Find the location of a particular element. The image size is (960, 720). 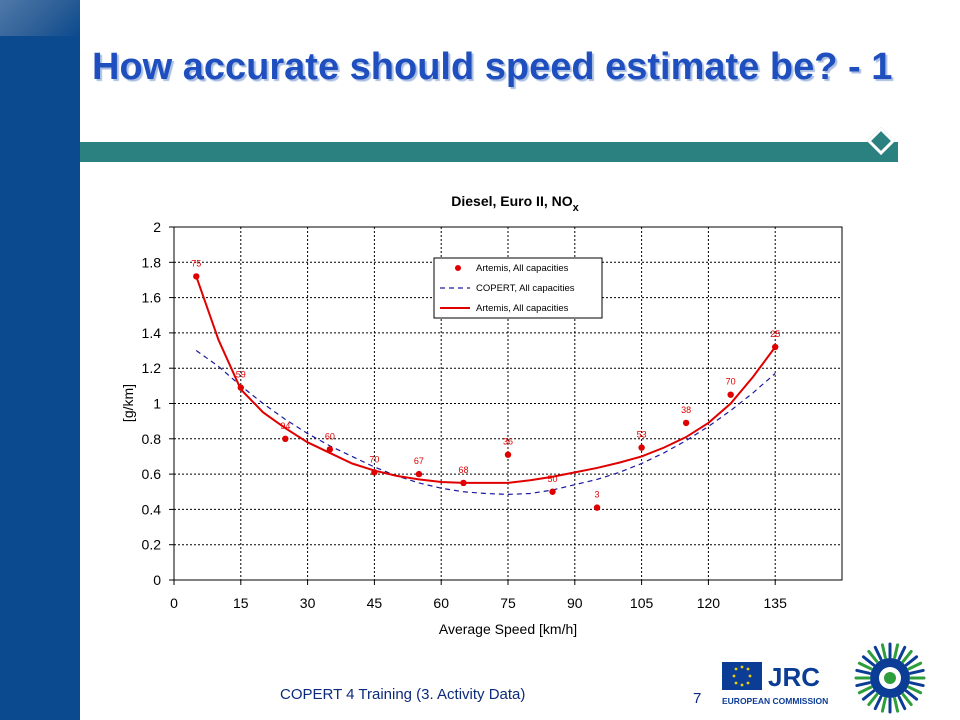

data-point-label: 94 is located at coordinates (285, 426).